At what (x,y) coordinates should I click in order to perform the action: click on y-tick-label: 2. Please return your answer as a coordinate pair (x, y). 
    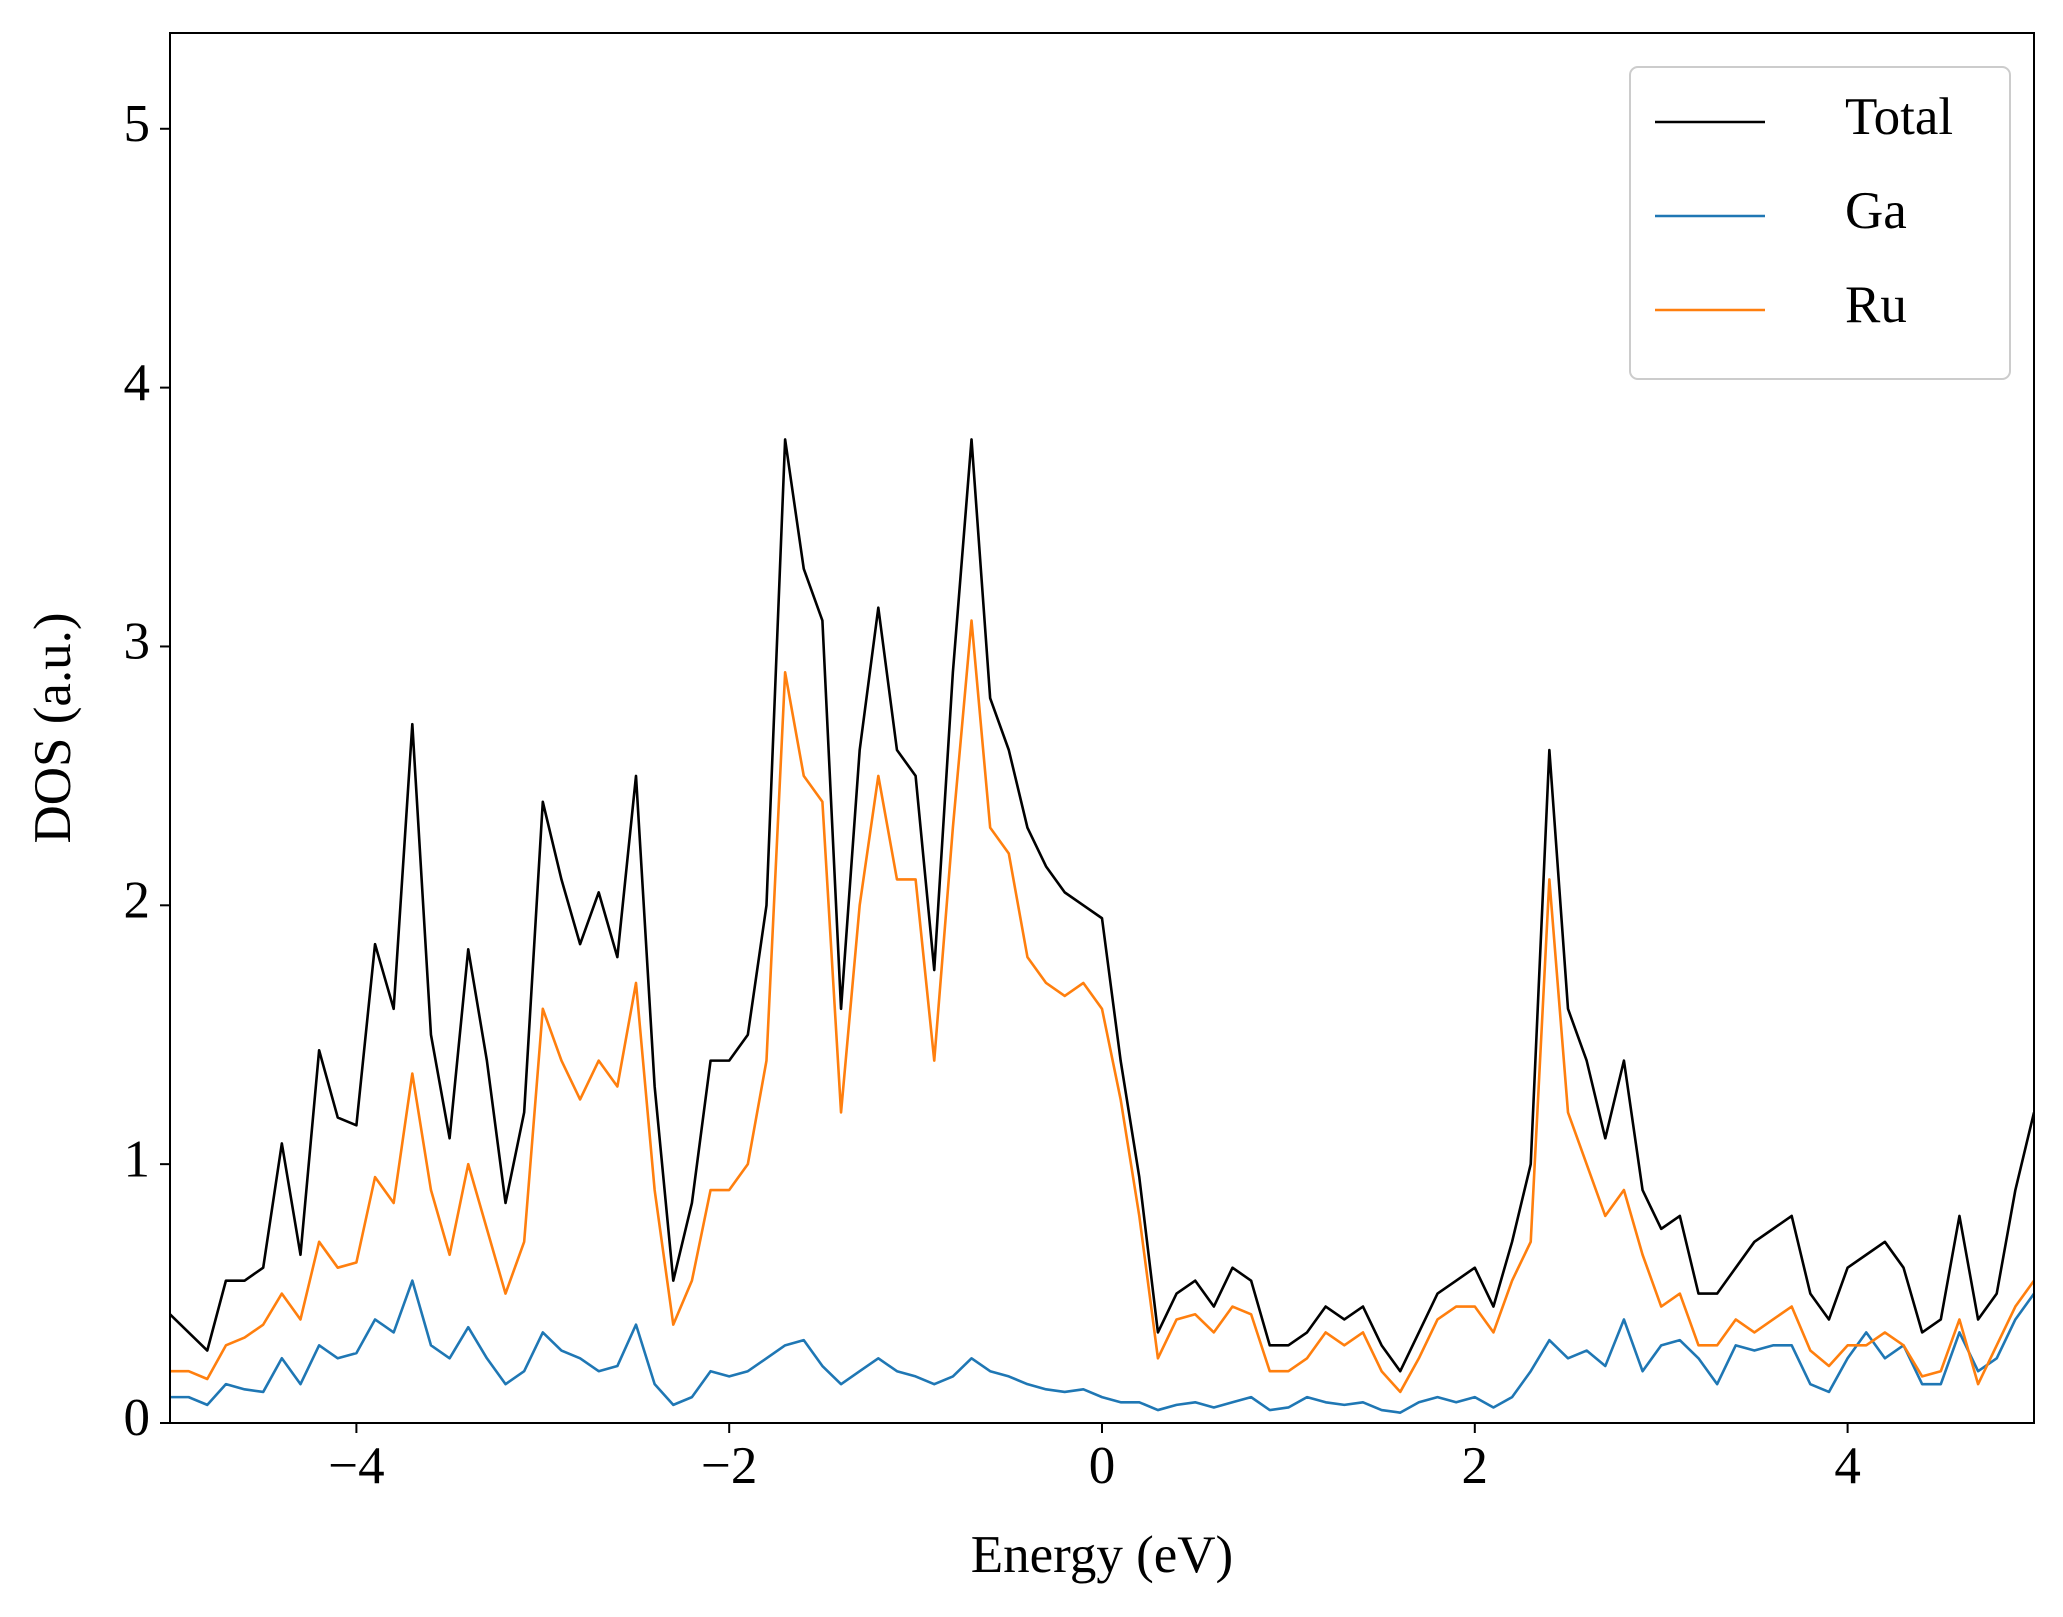
    Looking at the image, I should click on (137, 900).